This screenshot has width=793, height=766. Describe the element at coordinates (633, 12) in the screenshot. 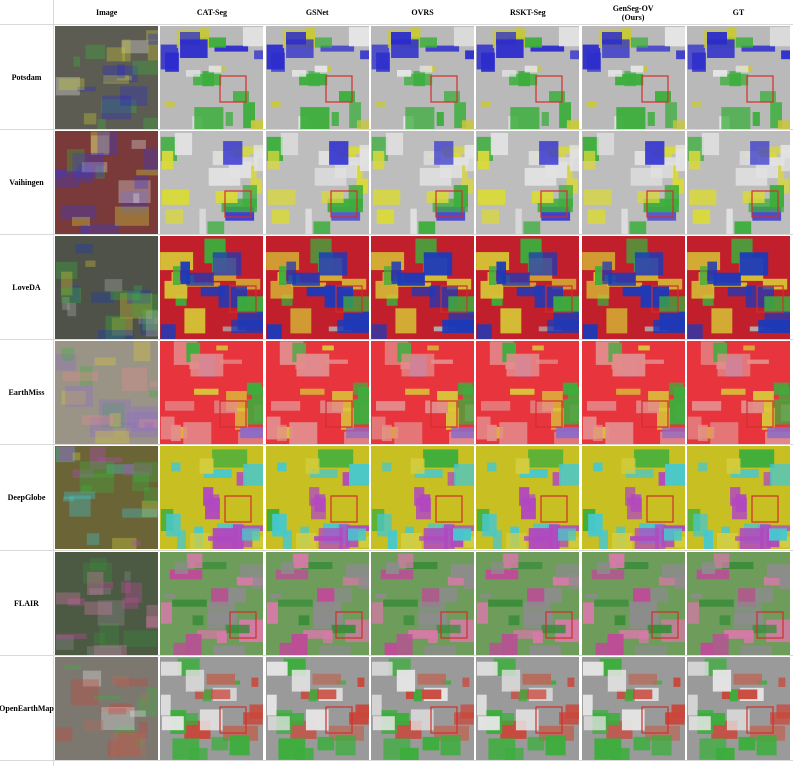

I see `column-header: GenSeg-OV (Ours)` at that location.